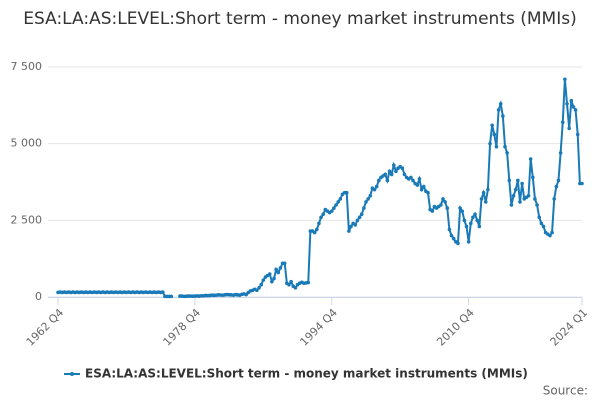 The image size is (600, 404). I want to click on x-tick-label: 1978 Q4, so click(182, 327).